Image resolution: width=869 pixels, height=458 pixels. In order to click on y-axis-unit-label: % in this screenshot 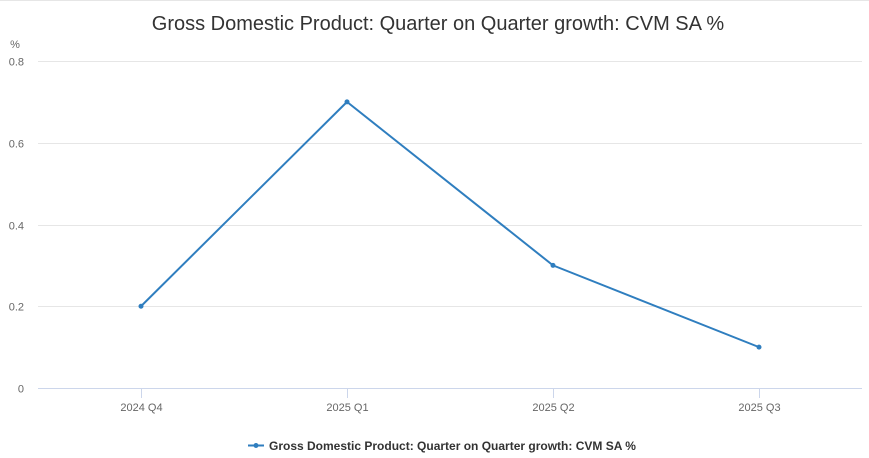, I will do `click(15, 45)`.